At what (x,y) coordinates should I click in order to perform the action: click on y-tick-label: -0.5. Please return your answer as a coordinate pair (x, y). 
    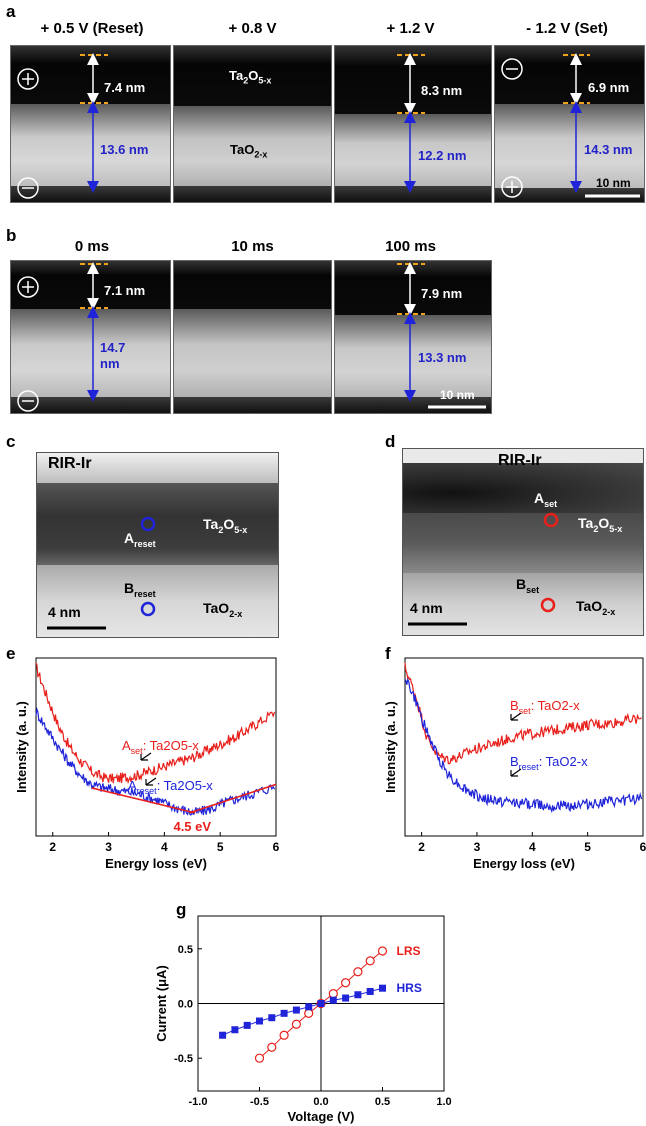
    Looking at the image, I should click on (183, 1059).